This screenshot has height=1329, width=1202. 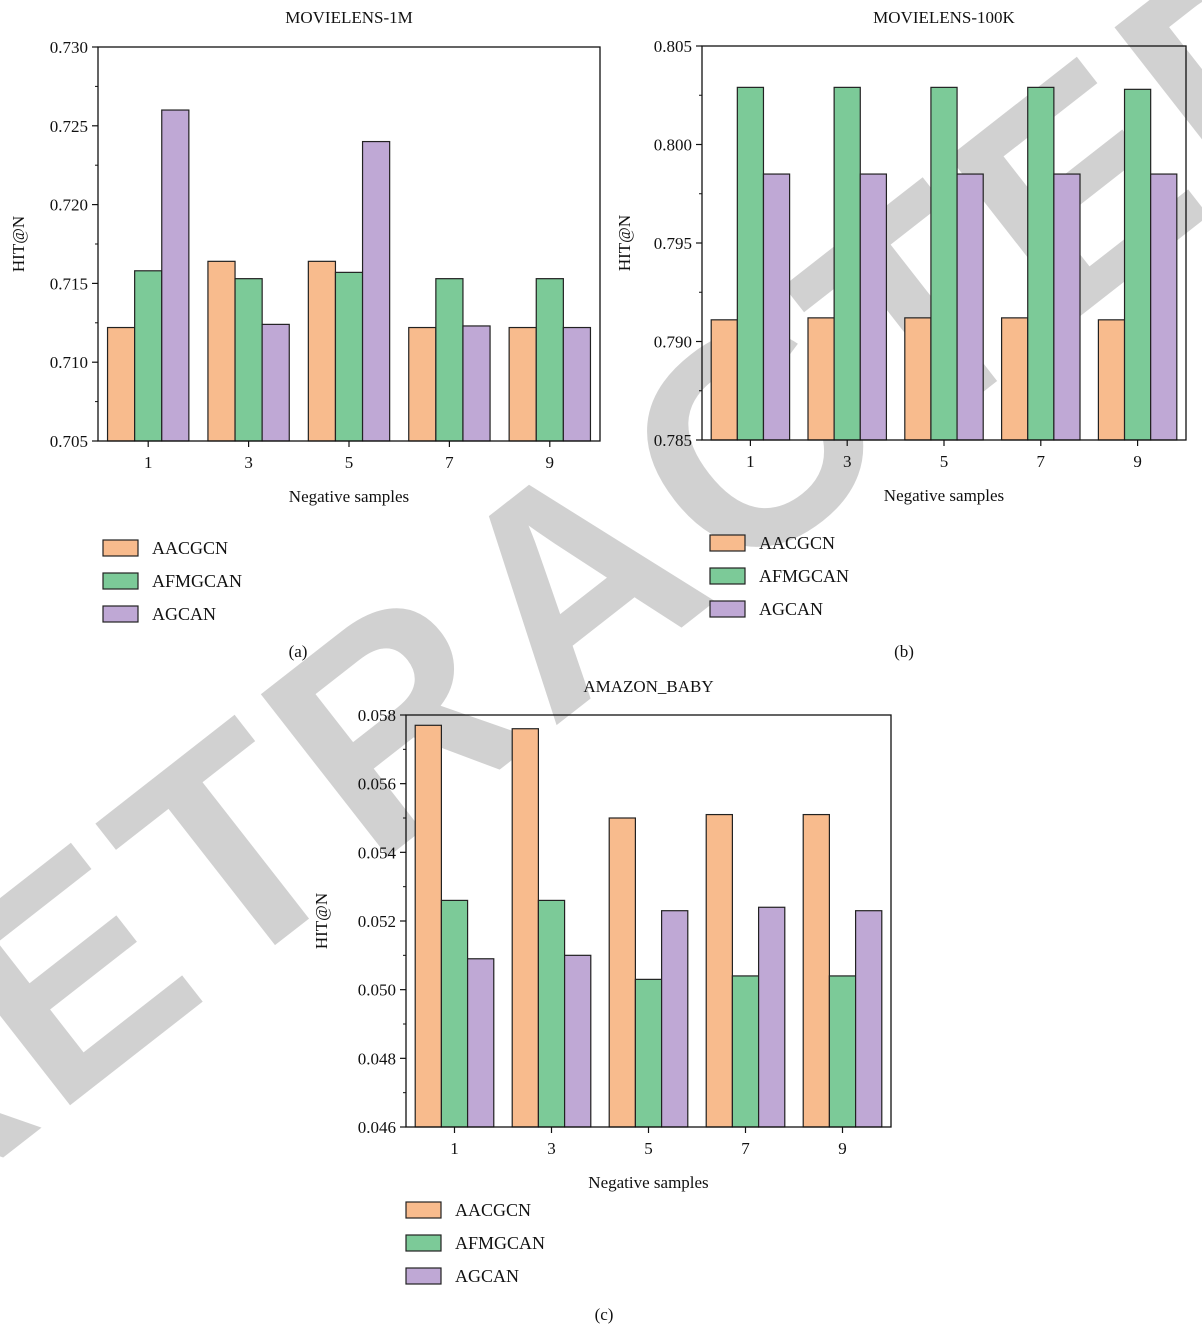 I want to click on y-tick-label: 0.056, so click(x=377, y=784).